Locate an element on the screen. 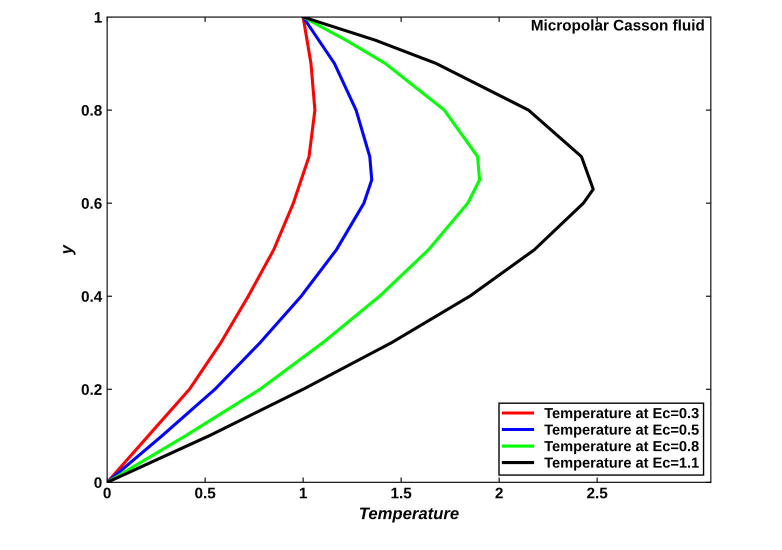 The image size is (782, 550). y-tick-label: 1 is located at coordinates (98, 17).